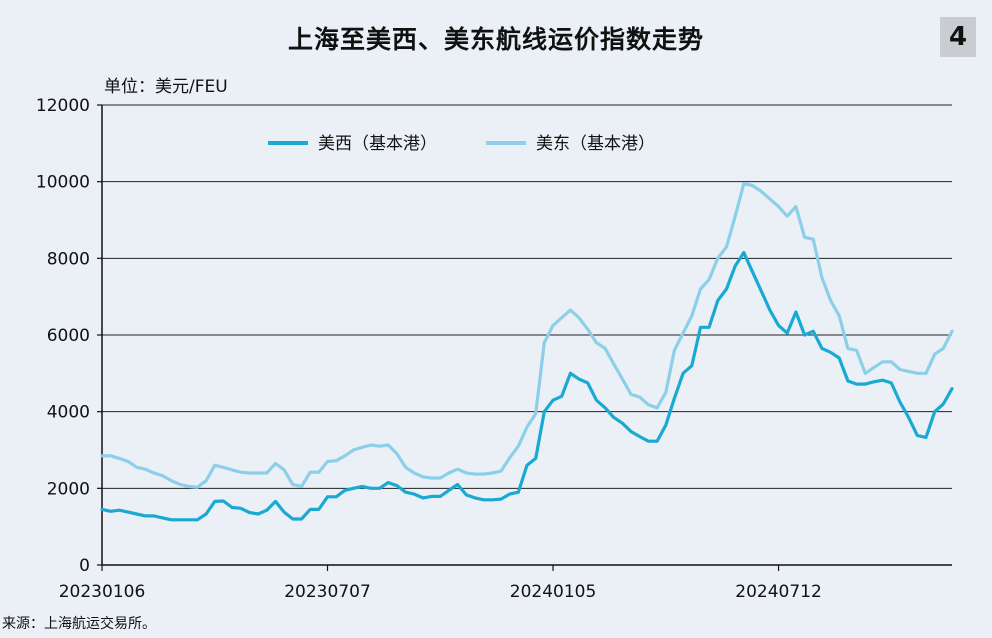  I want to click on y-tick-label: 6000, so click(68, 336).